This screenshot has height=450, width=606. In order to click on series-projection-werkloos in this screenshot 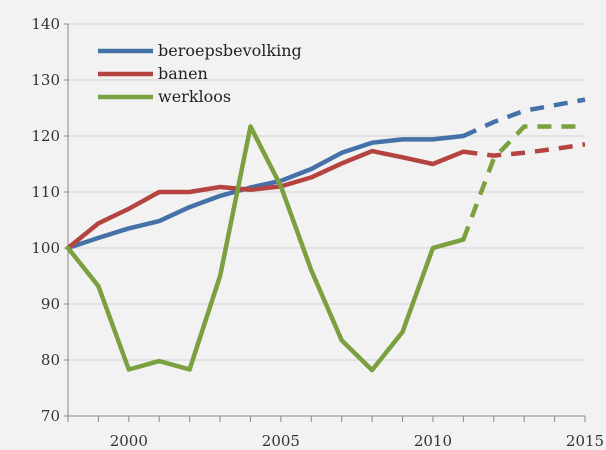, I will do `click(523, 182)`.